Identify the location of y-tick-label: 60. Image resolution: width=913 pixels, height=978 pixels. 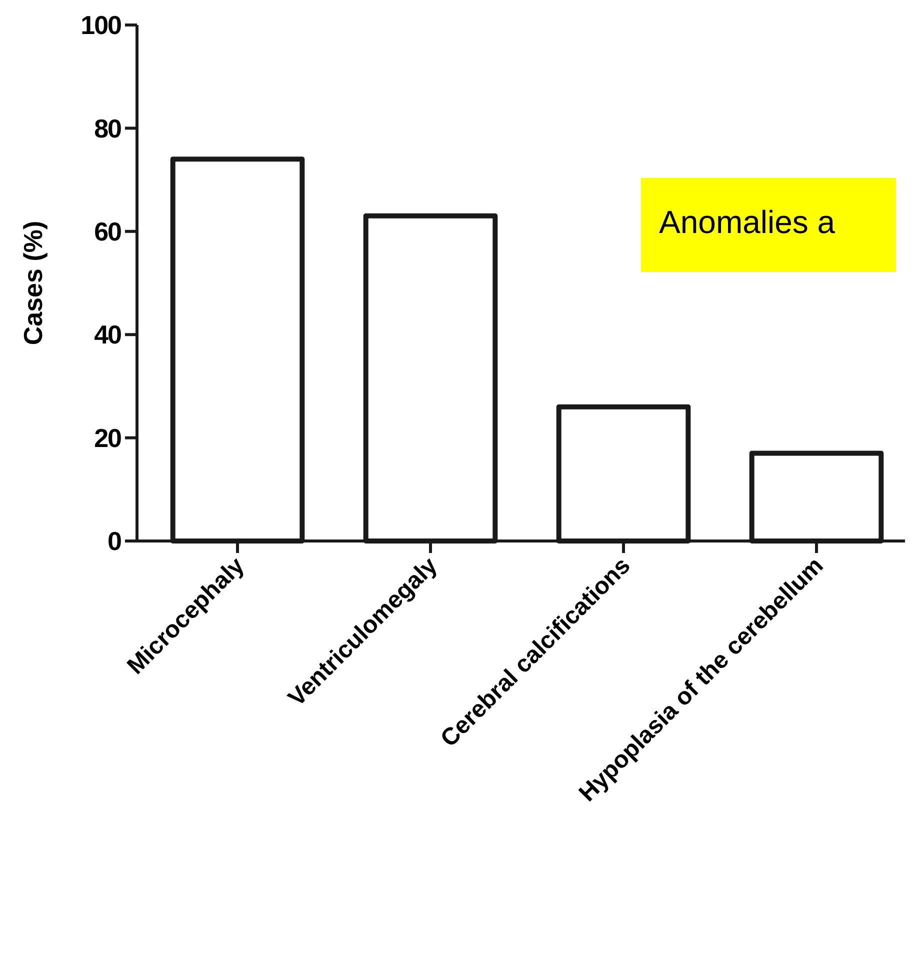
(108, 231).